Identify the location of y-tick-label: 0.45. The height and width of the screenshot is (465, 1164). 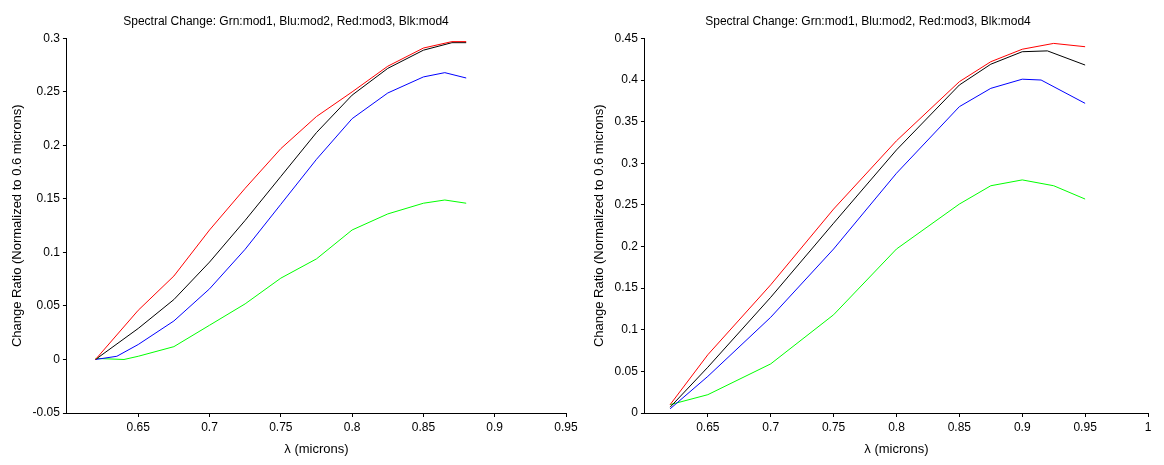
(626, 37).